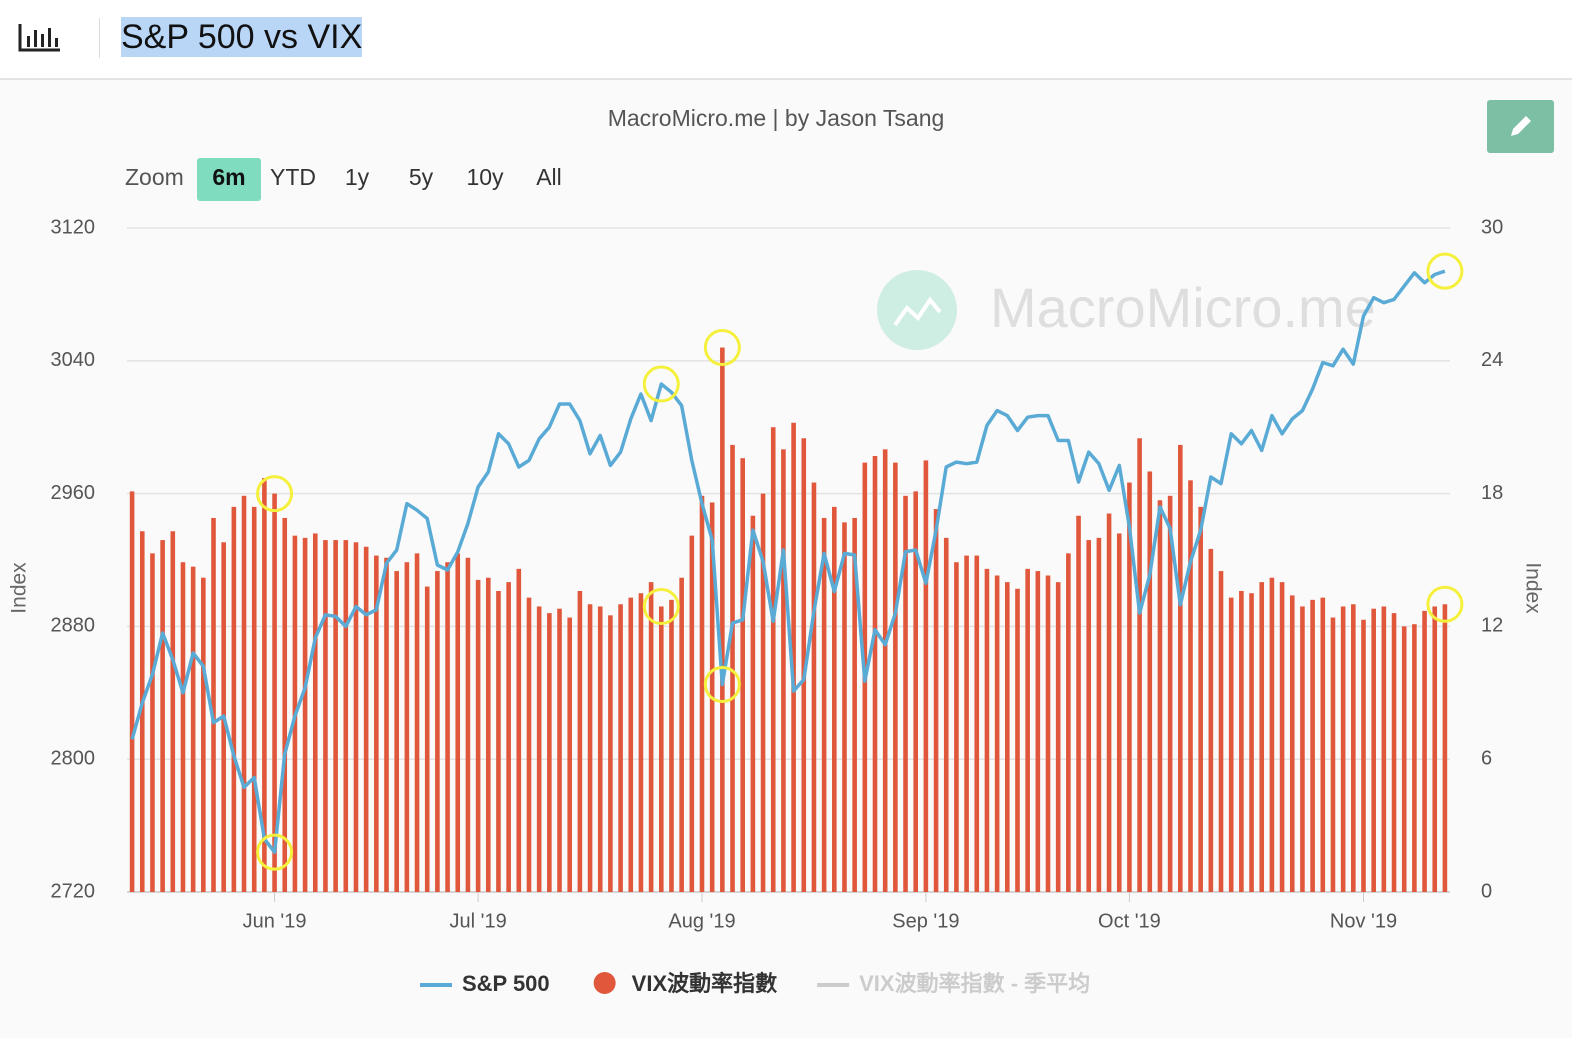 This screenshot has height=1038, width=1572. Describe the element at coordinates (974, 983) in the screenshot. I see `legend-label: VIX波動率指數 - 季平均` at that location.